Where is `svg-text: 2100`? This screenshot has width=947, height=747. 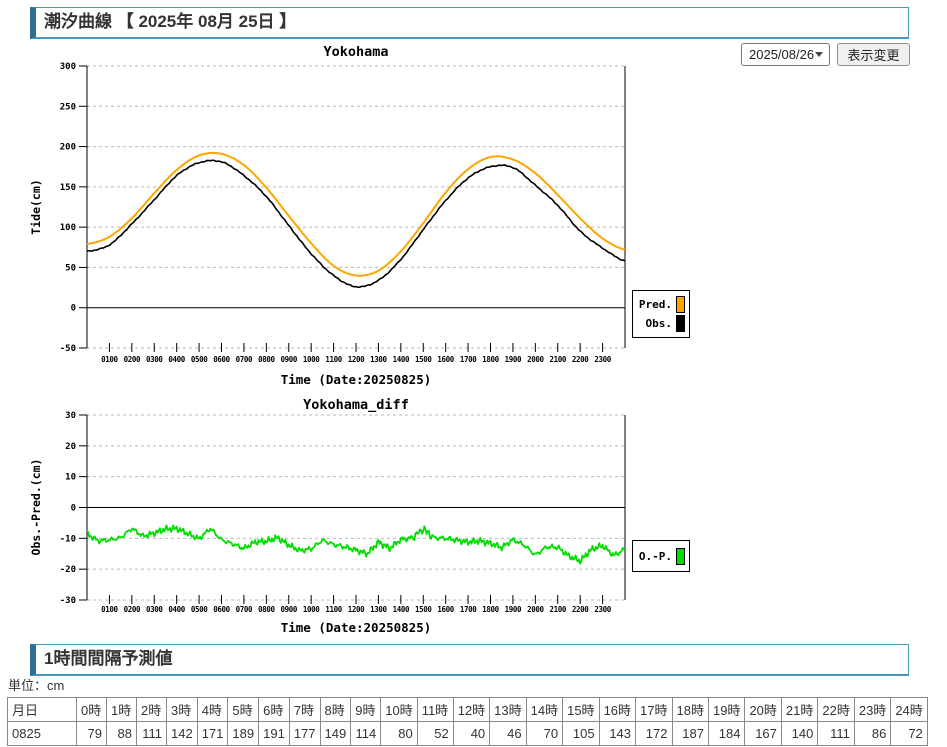
svg-text: 2100 is located at coordinates (558, 359).